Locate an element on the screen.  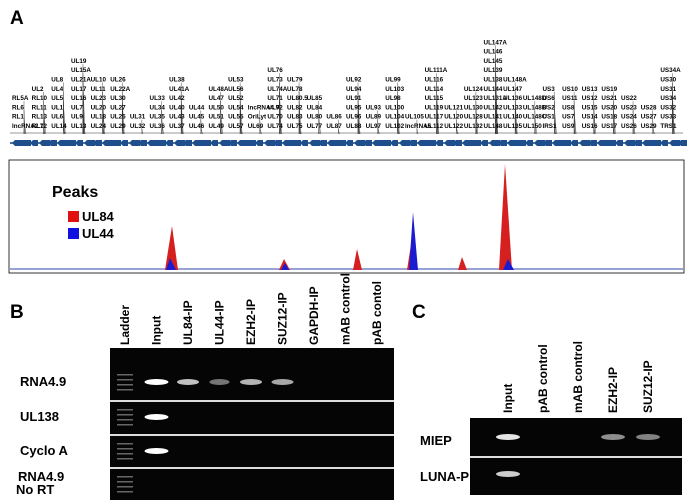
gene-label: US28 is located at coordinates (649, 107).